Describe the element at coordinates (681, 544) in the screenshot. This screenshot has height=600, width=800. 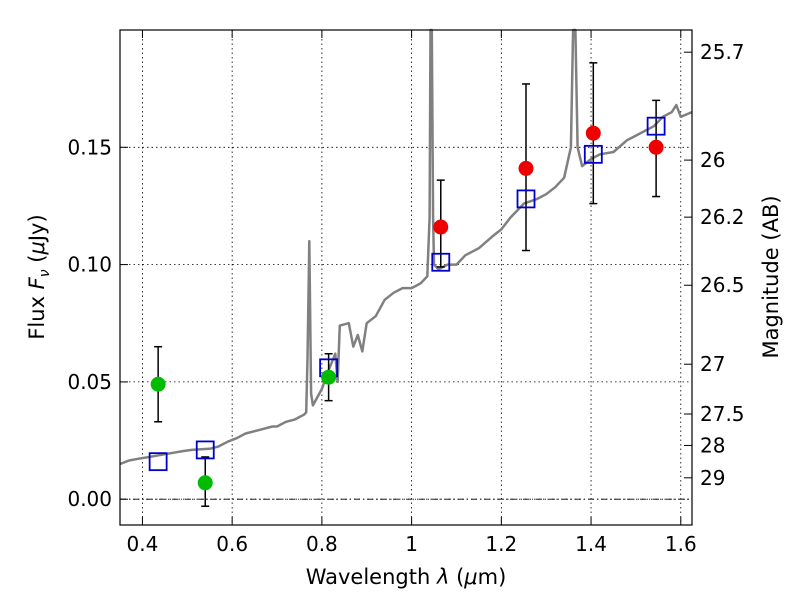
I see `x-tick-label: 1.6` at that location.